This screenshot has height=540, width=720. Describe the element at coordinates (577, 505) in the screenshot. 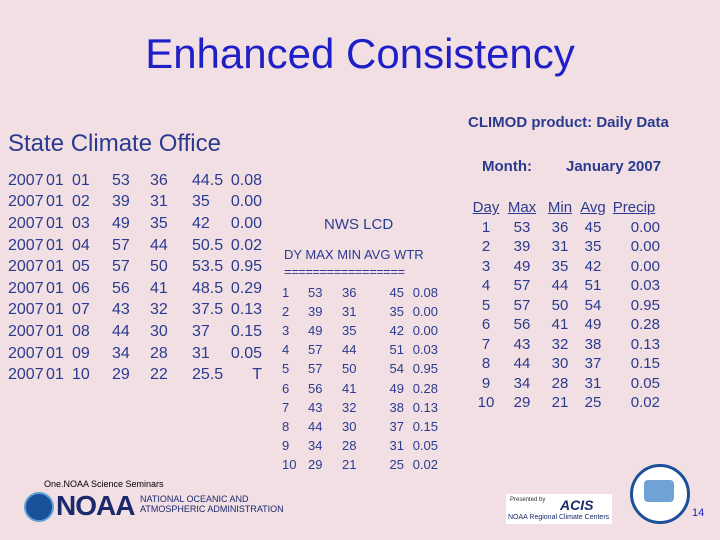

I see `acis-logo-text: ACIS` at that location.